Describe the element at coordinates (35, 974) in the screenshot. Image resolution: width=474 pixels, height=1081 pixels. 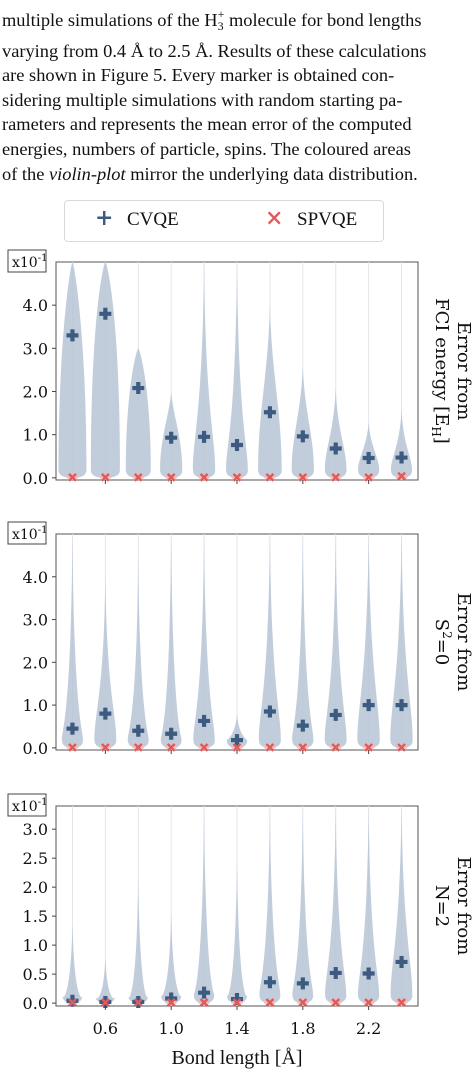
I see `y-tick-label: 0.5` at that location.